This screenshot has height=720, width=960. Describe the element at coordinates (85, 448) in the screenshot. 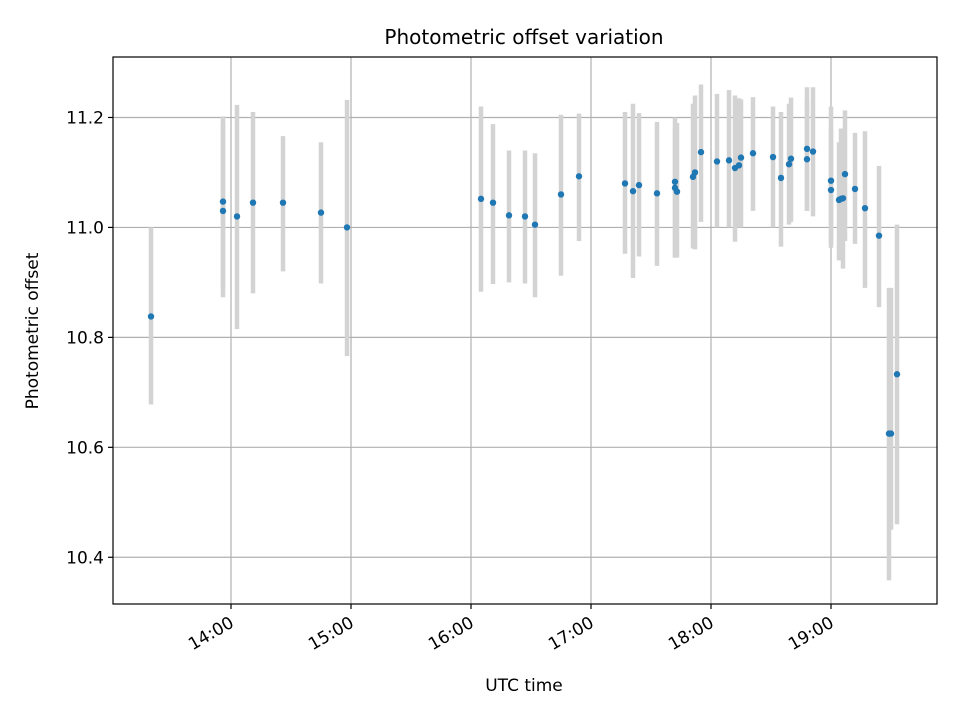

I see `y-tick-label: 10.6` at that location.